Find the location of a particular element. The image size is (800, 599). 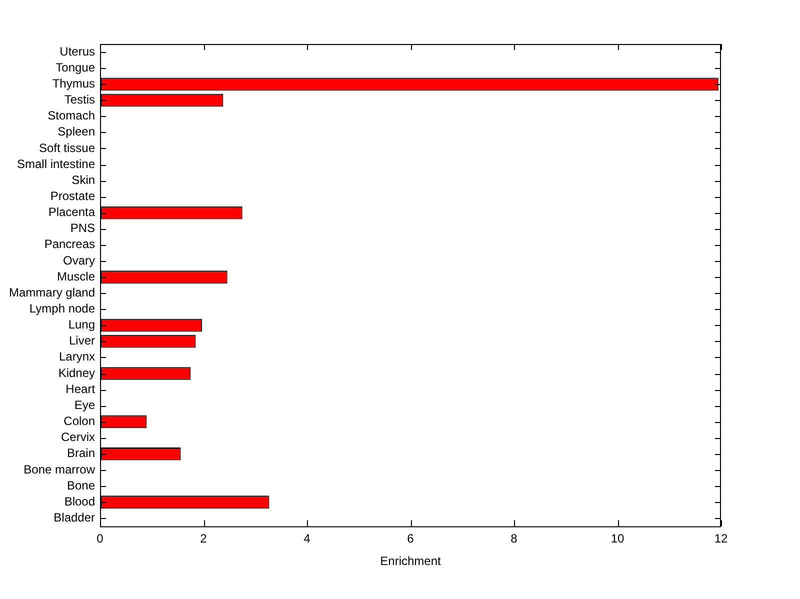

y-tick-label: Lung is located at coordinates (82, 325).